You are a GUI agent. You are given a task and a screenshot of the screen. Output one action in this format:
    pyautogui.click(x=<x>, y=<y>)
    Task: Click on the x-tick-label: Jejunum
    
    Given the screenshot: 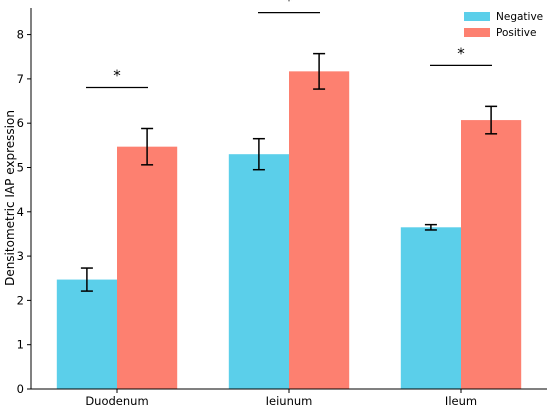 What is the action you would take?
    pyautogui.click(x=289, y=399)
    